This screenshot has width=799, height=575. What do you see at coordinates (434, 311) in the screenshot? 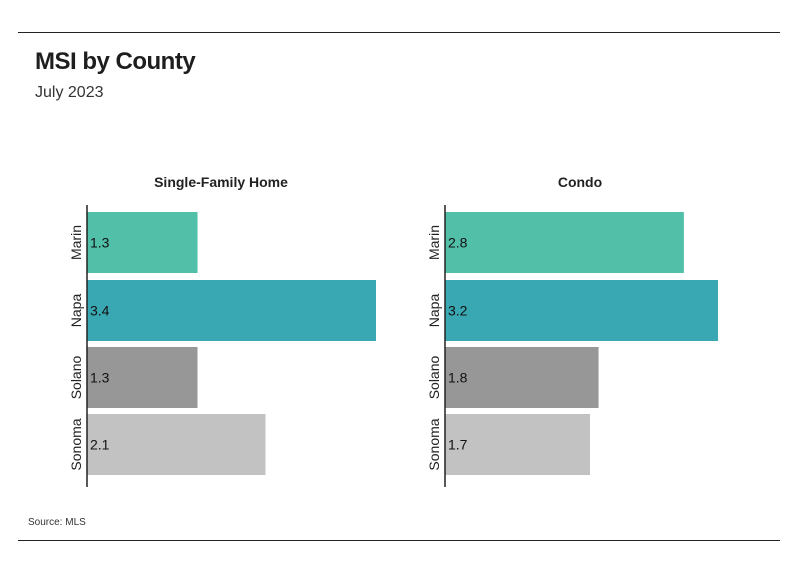
I see `category-label-napa-1: Napa` at bounding box center [434, 311].